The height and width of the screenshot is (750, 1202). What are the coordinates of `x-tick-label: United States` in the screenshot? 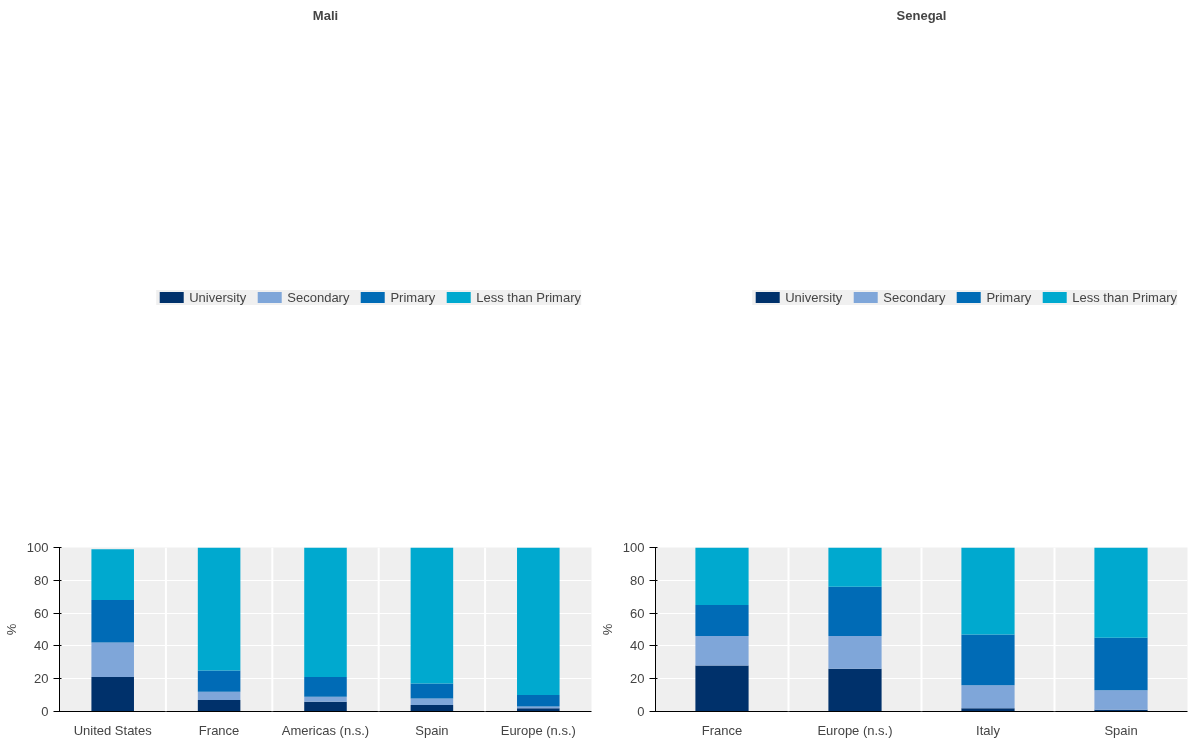 It's located at (113, 730).